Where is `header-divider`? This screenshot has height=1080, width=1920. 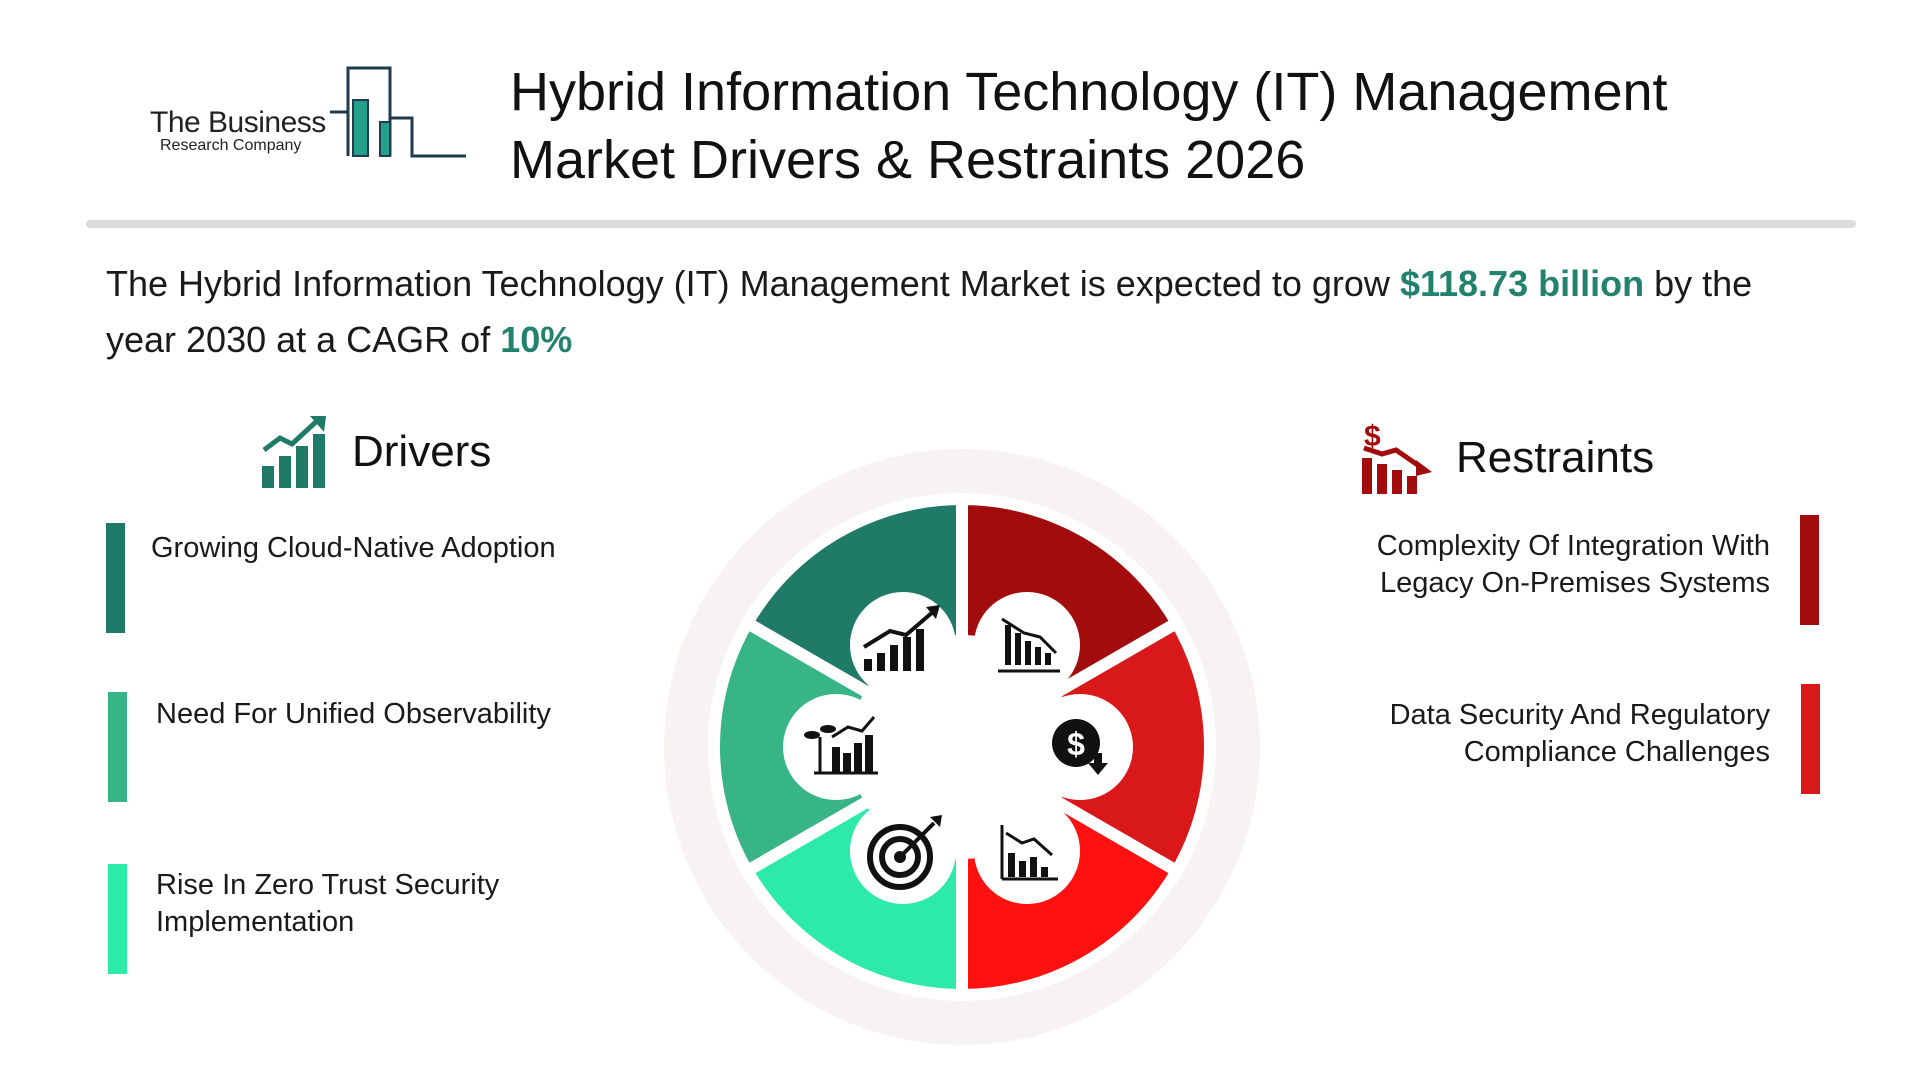 header-divider is located at coordinates (971, 224).